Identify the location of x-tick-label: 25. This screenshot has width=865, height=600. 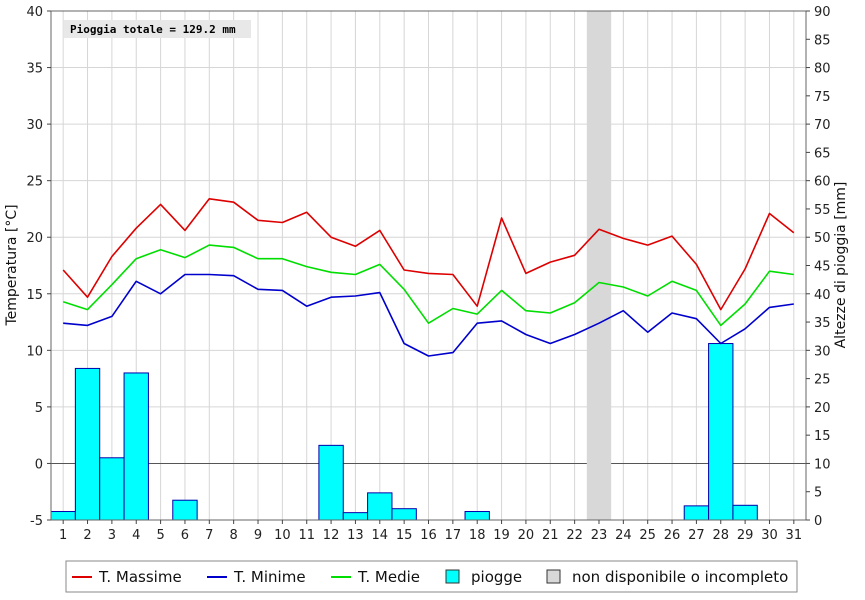
(647, 535).